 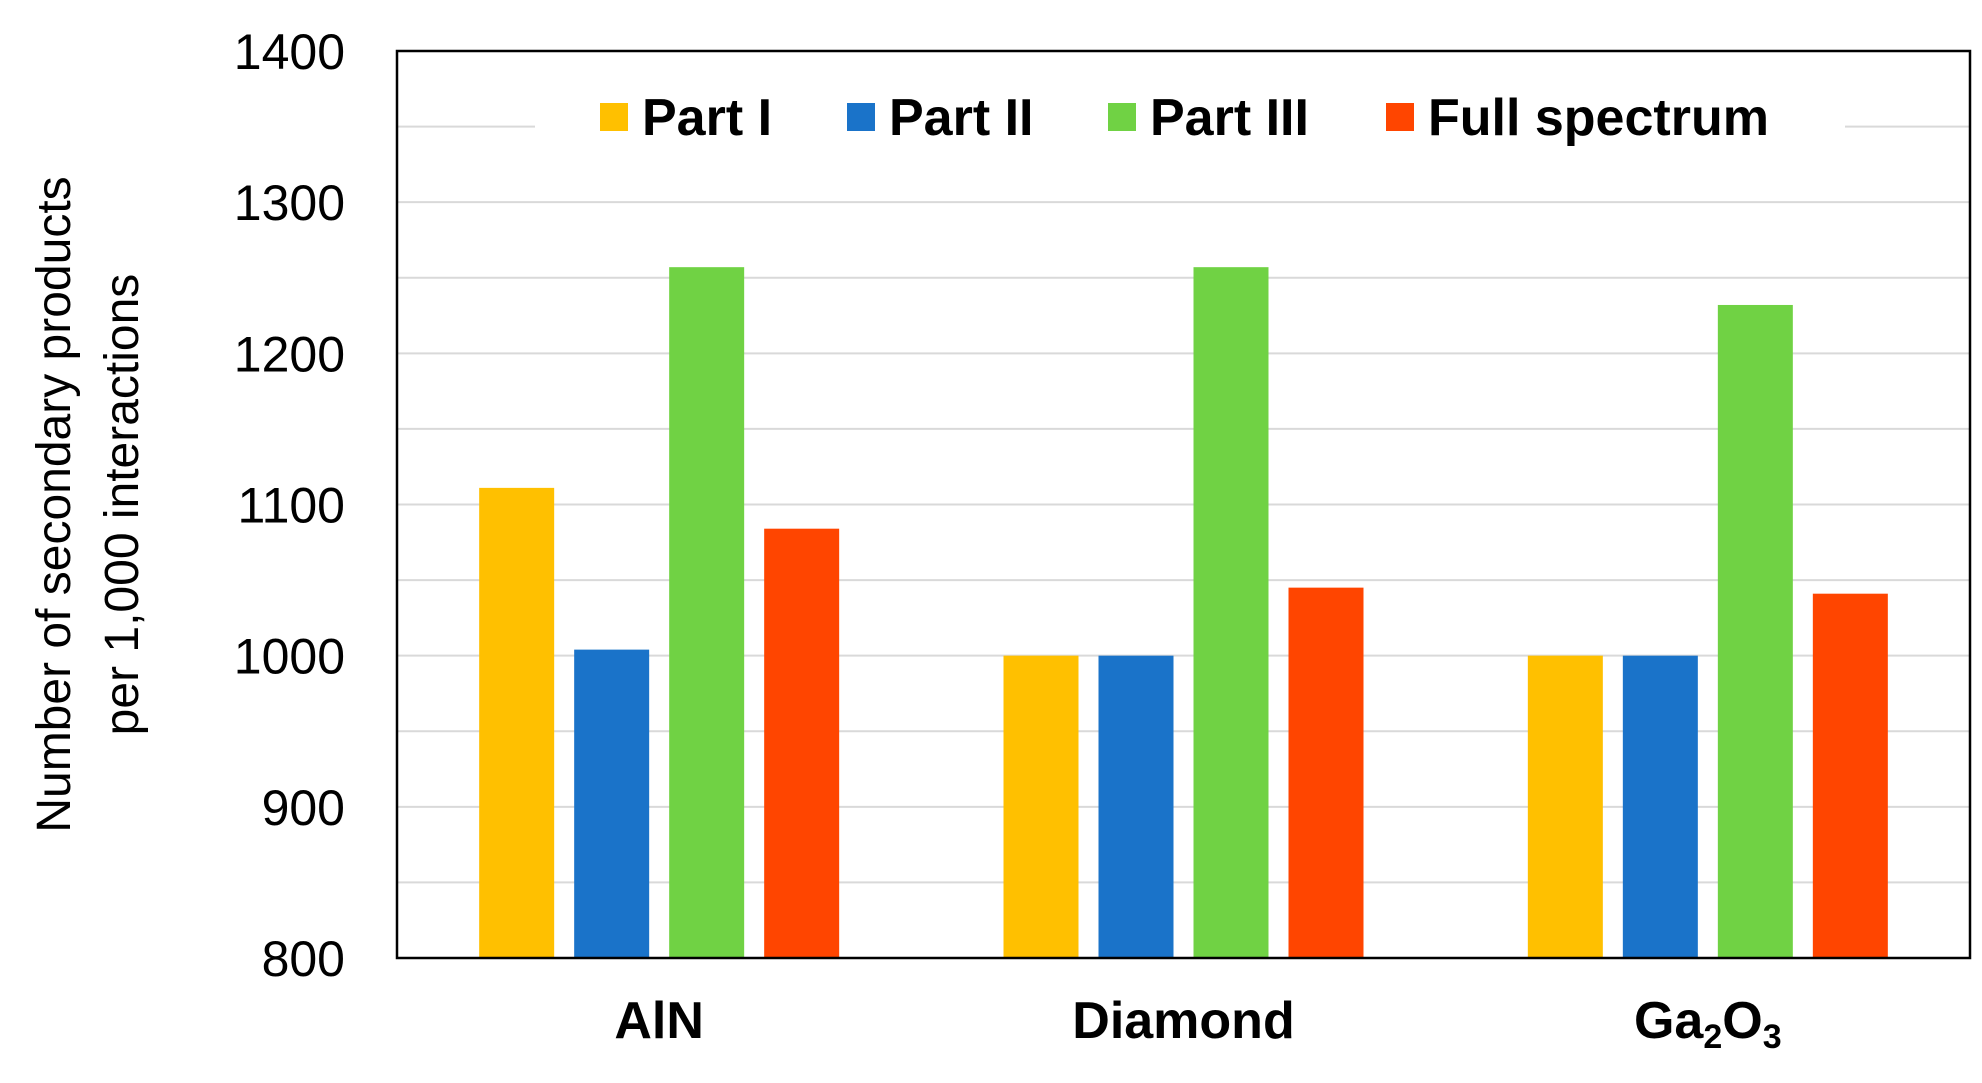 What do you see at coordinates (1326, 772) in the screenshot?
I see `bar-full-spectrum-diamond` at bounding box center [1326, 772].